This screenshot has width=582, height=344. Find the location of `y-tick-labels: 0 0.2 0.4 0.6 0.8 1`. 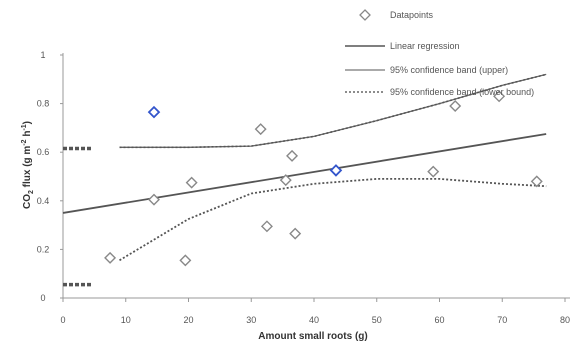

y-tick-labels: 0 0.2 0.4 0.6 0.8 1 is located at coordinates (43, 176).